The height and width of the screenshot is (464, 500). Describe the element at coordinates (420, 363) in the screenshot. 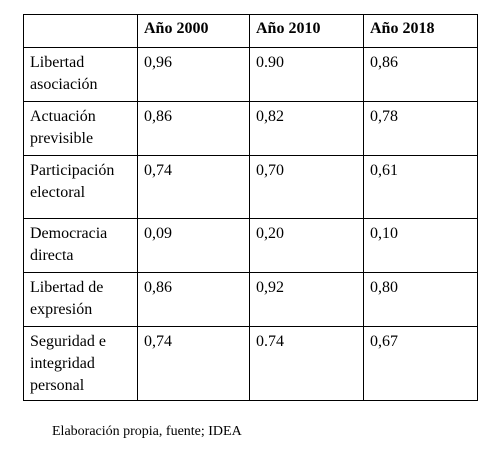

I see `cell: 0,67` at that location.